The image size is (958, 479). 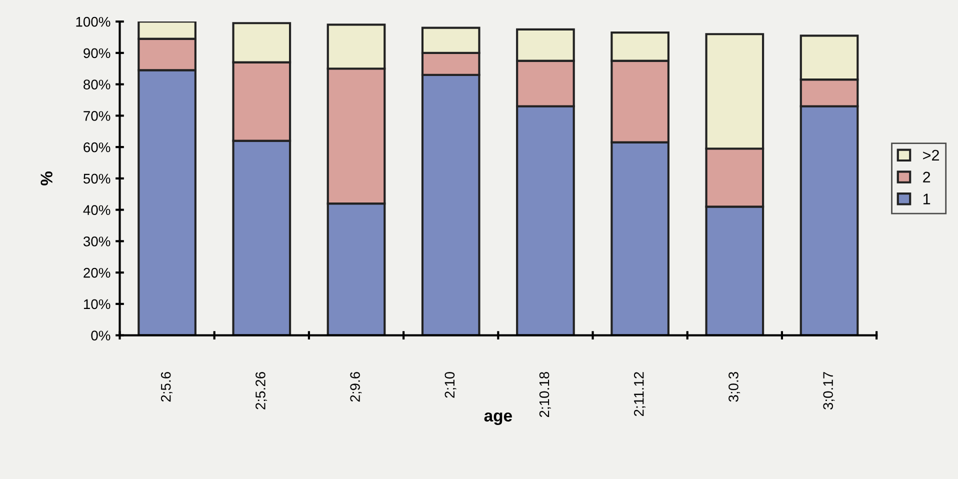 I want to click on x-tick-label: 2;5.26, so click(x=262, y=391).